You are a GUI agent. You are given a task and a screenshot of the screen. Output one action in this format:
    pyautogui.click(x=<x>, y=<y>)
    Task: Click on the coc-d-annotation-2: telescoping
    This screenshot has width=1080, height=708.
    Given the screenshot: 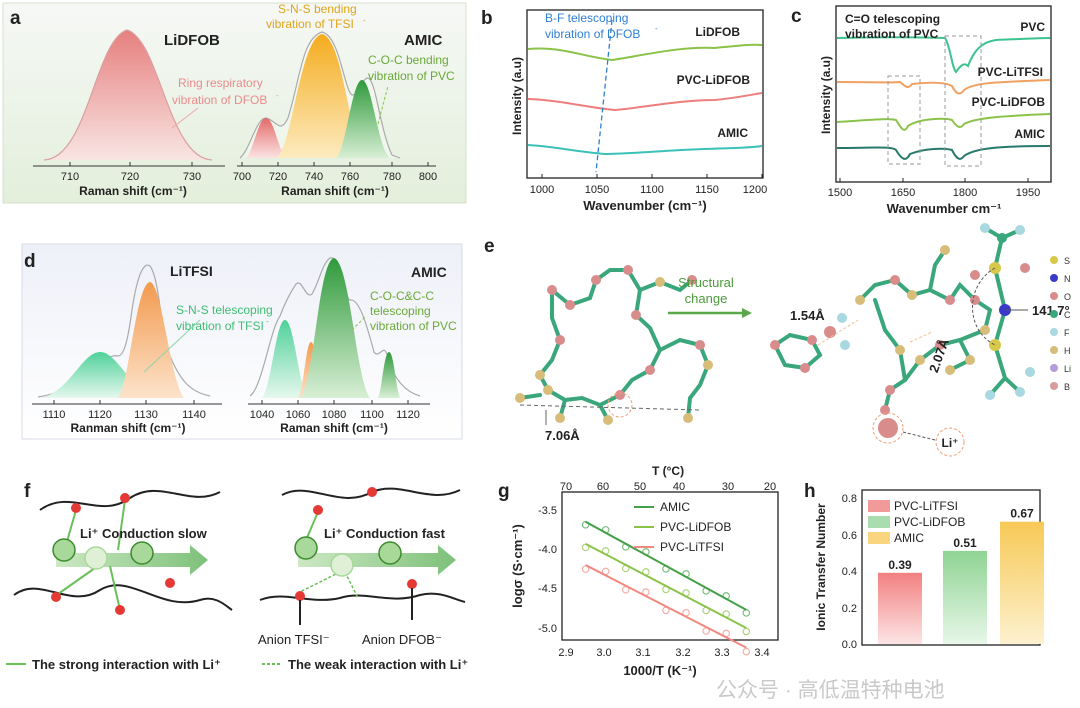 What is the action you would take?
    pyautogui.click(x=400, y=311)
    